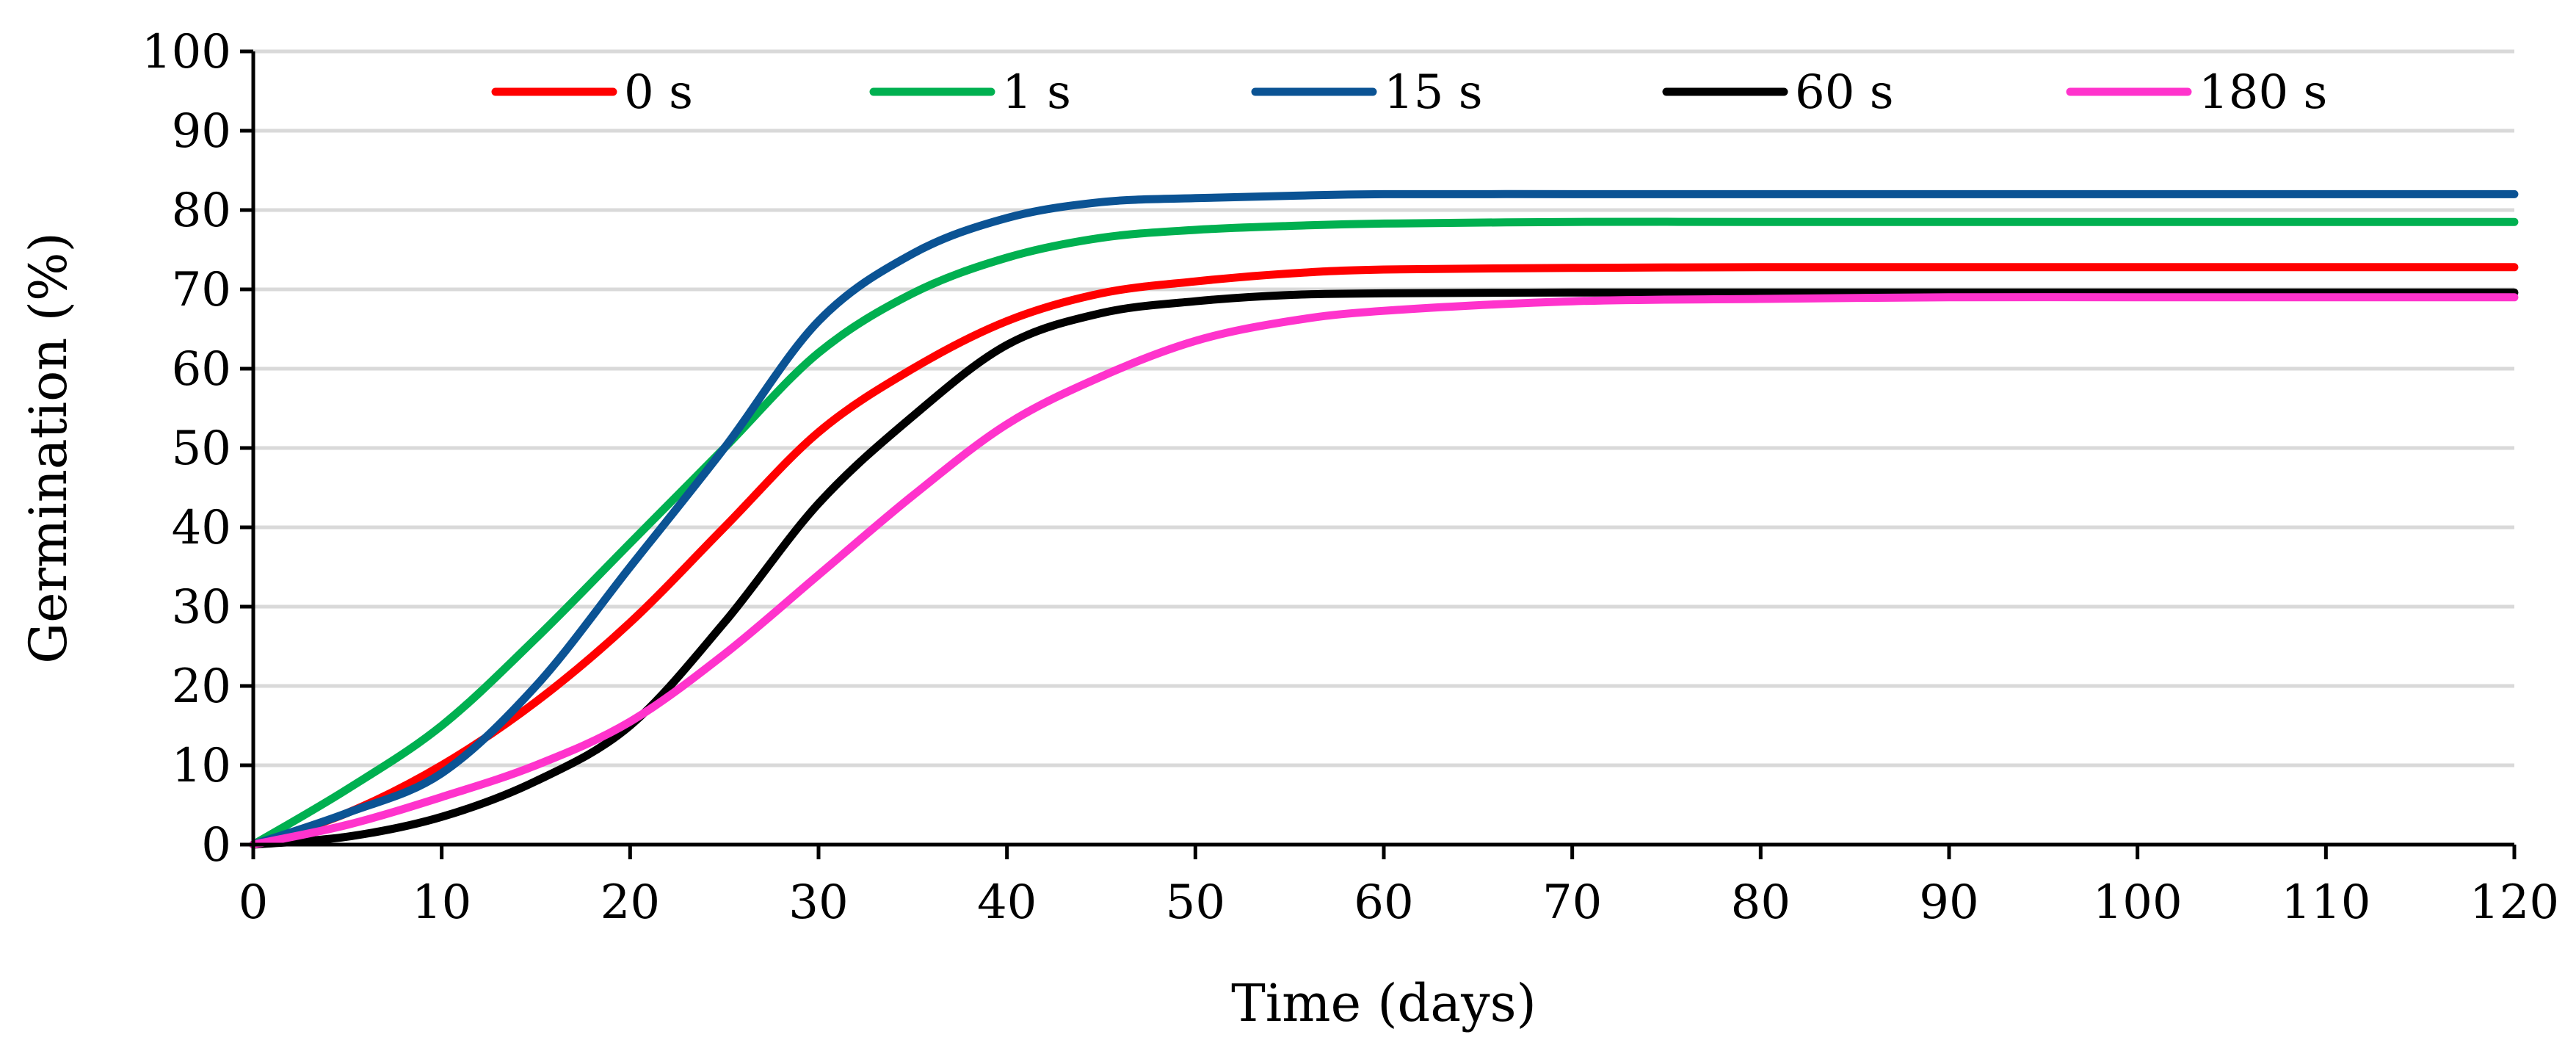 Image resolution: width=2576 pixels, height=1062 pixels. Describe the element at coordinates (2263, 93) in the screenshot. I see `legend-label: 180 s` at that location.